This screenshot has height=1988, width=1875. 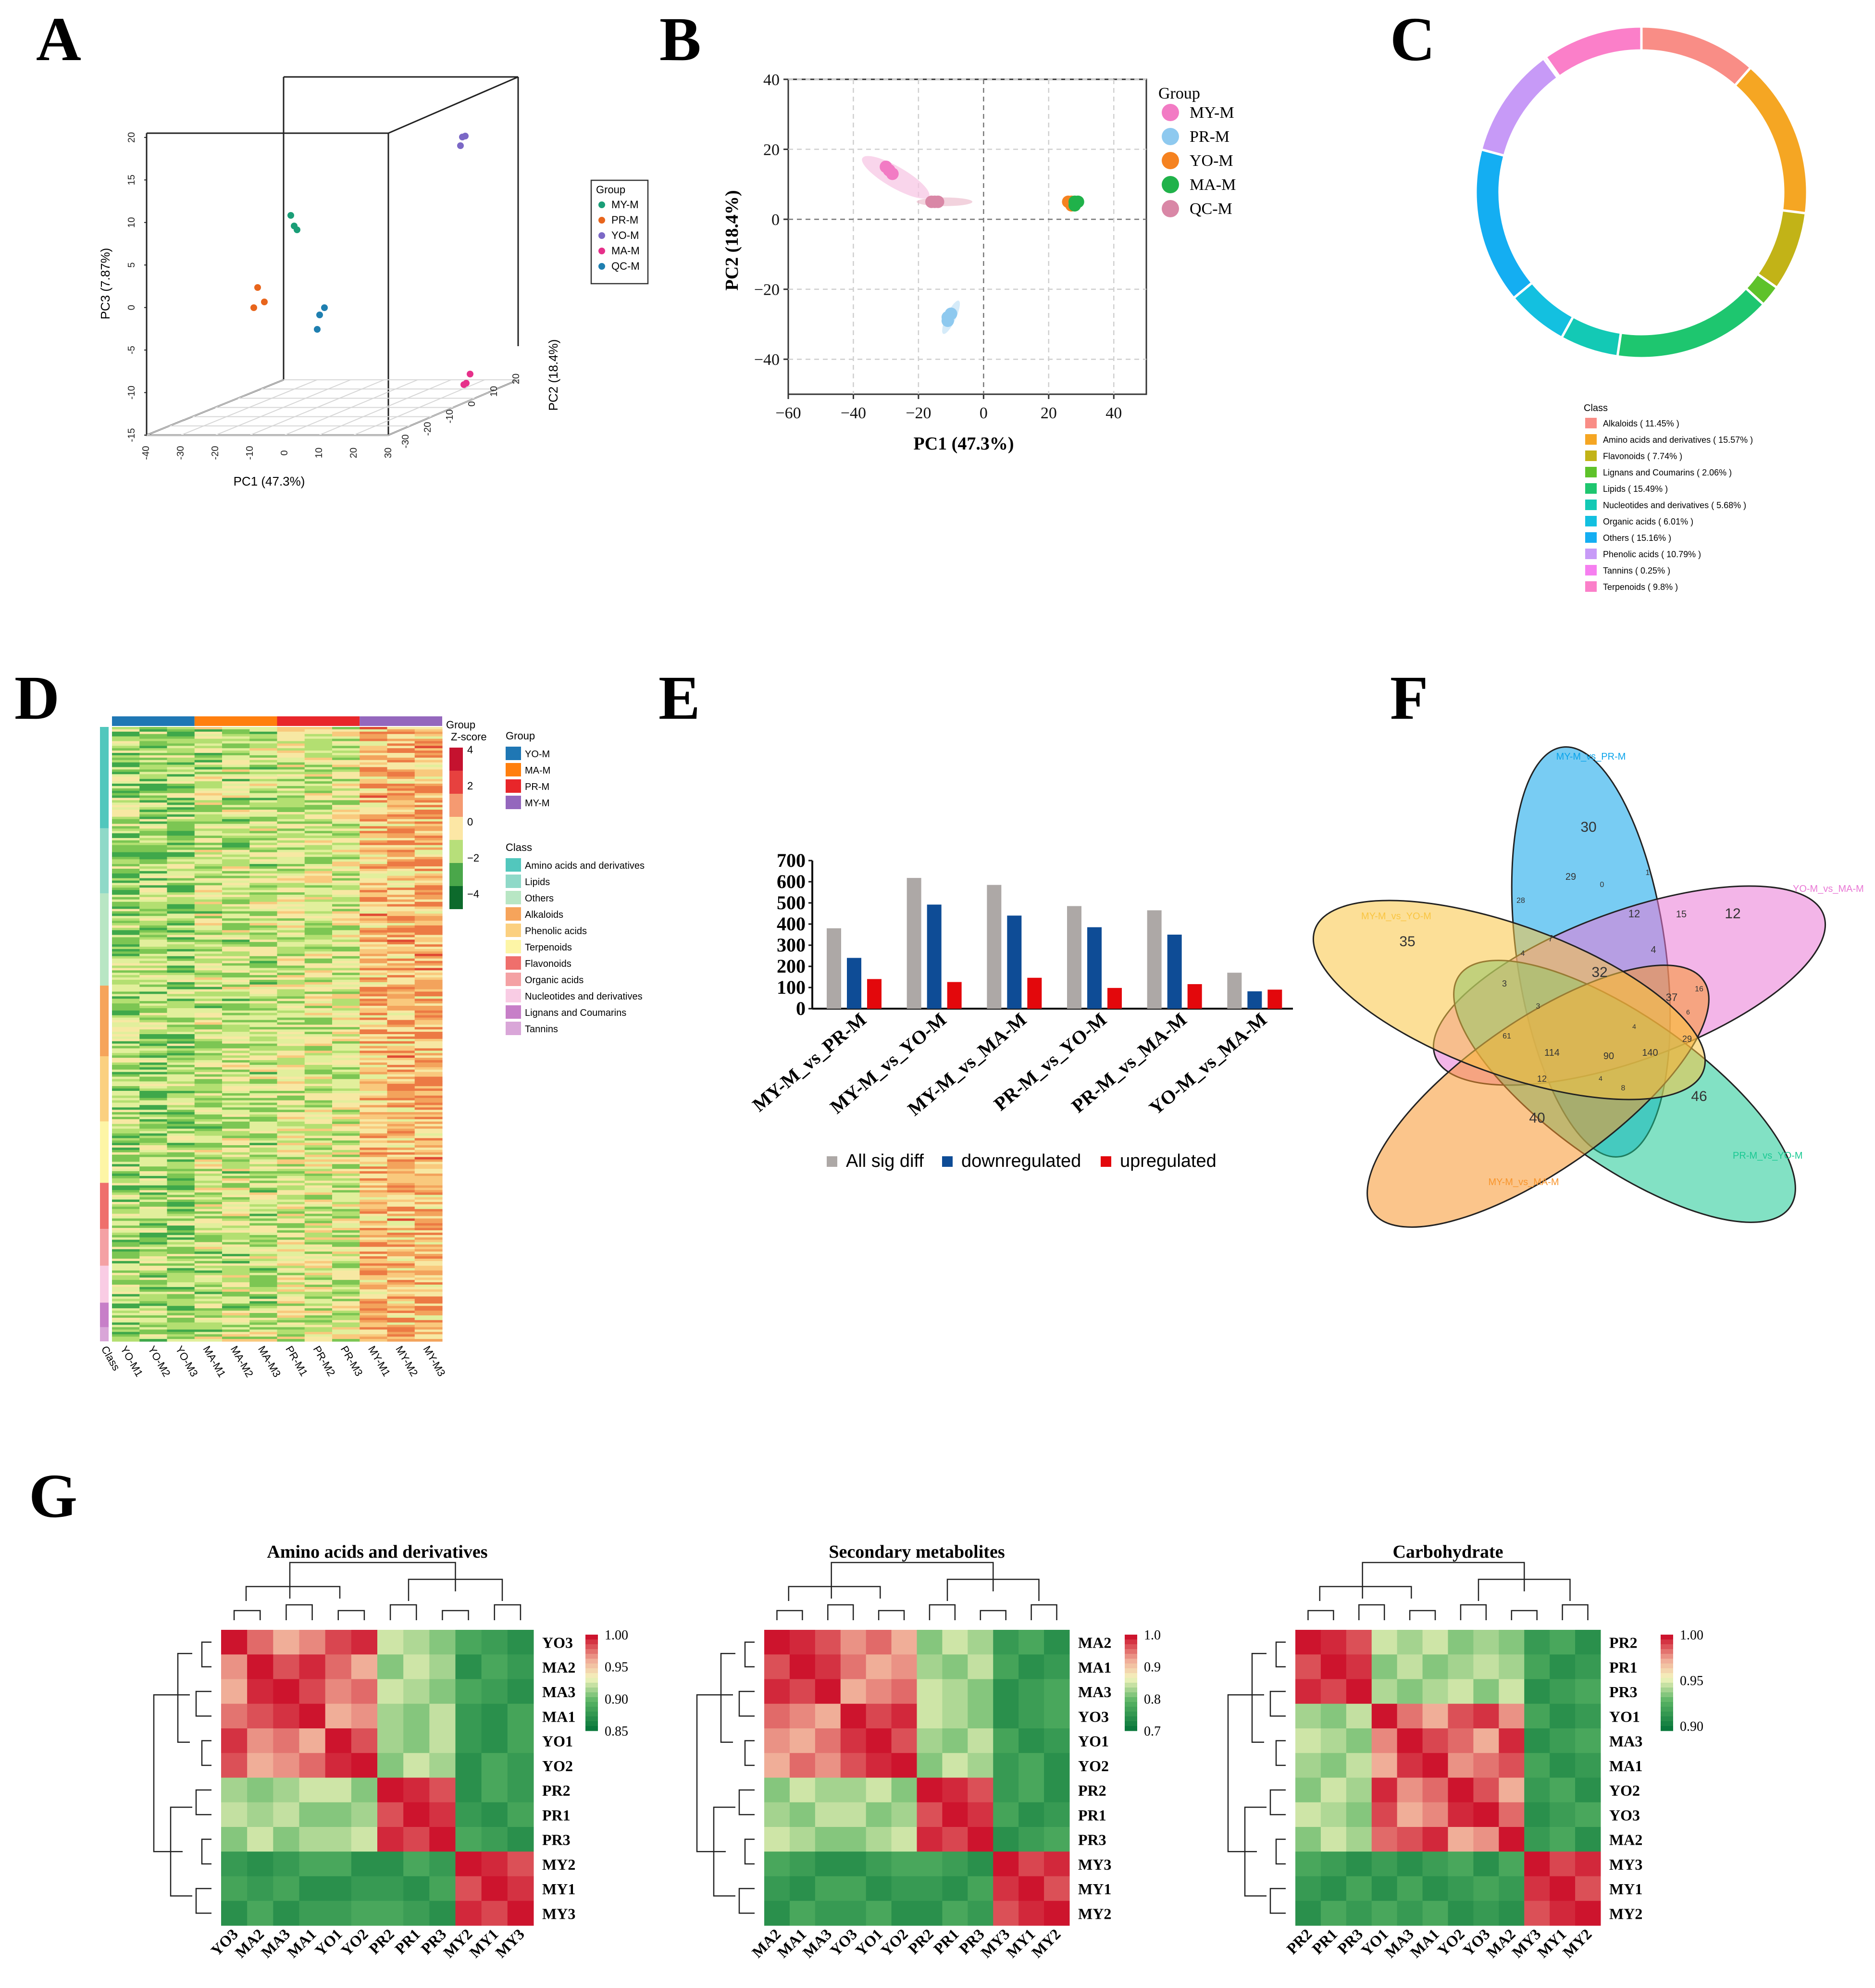 What do you see at coordinates (513, 769) in the screenshot?
I see `panel-d-group-legend-swatch` at bounding box center [513, 769].